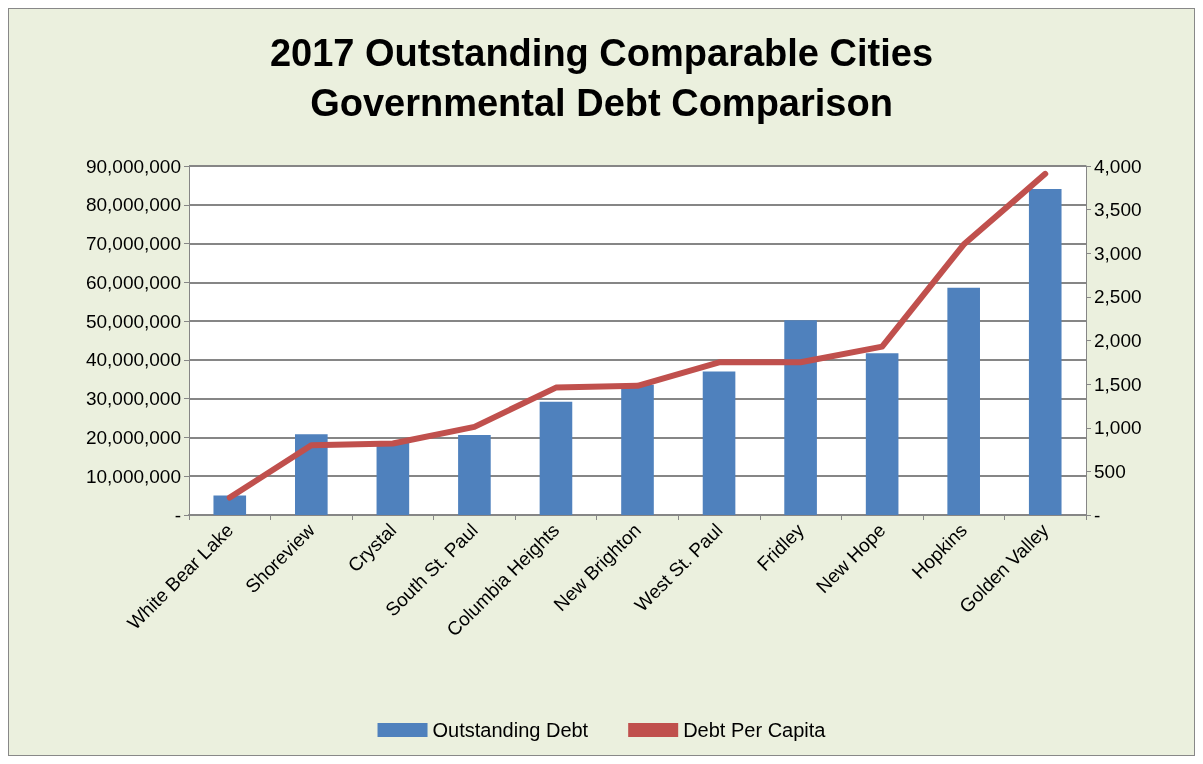 This screenshot has width=1203, height=764. Describe the element at coordinates (133, 166) in the screenshot. I see `y-tick-label: 90,000,000` at that location.